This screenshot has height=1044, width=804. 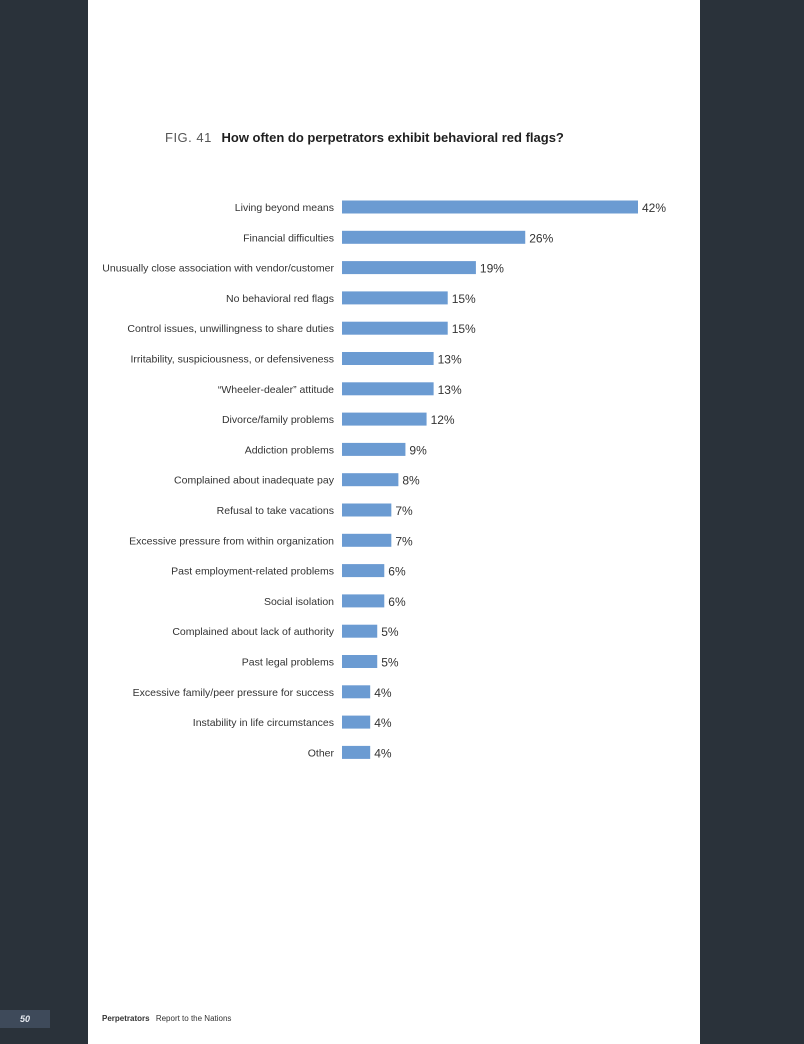 What do you see at coordinates (253, 632) in the screenshot?
I see `category-label: Complained about lack of authority` at bounding box center [253, 632].